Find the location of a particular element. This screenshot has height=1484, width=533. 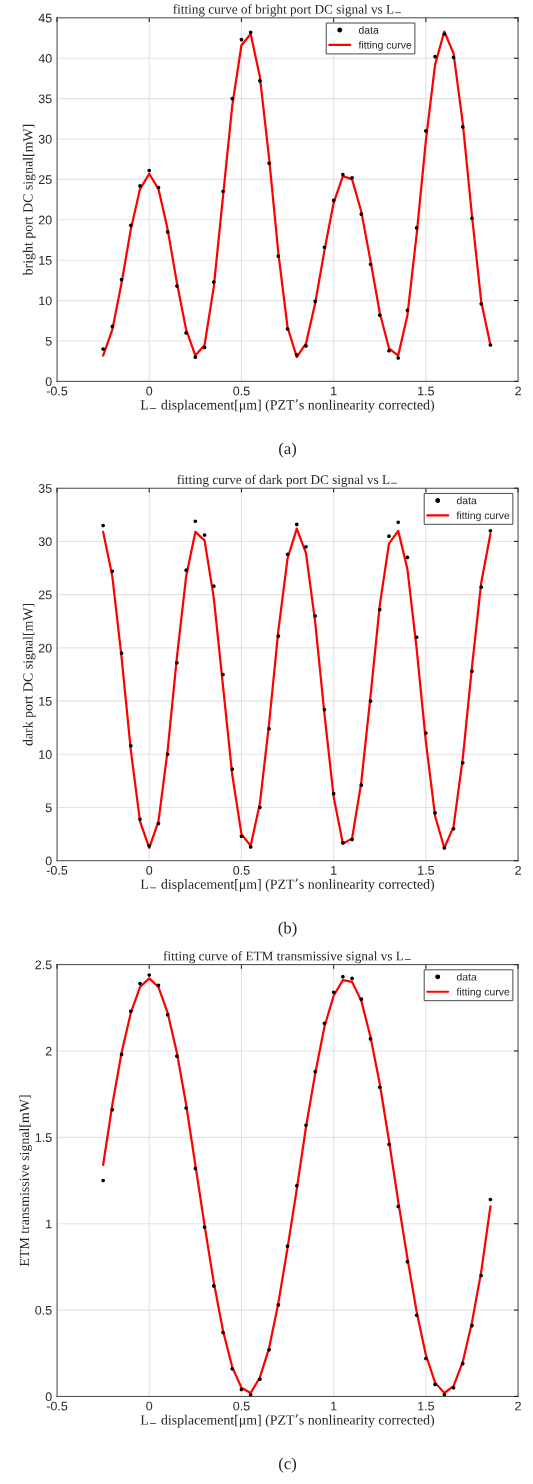

y-tick-label: 10 is located at coordinates (45, 301).